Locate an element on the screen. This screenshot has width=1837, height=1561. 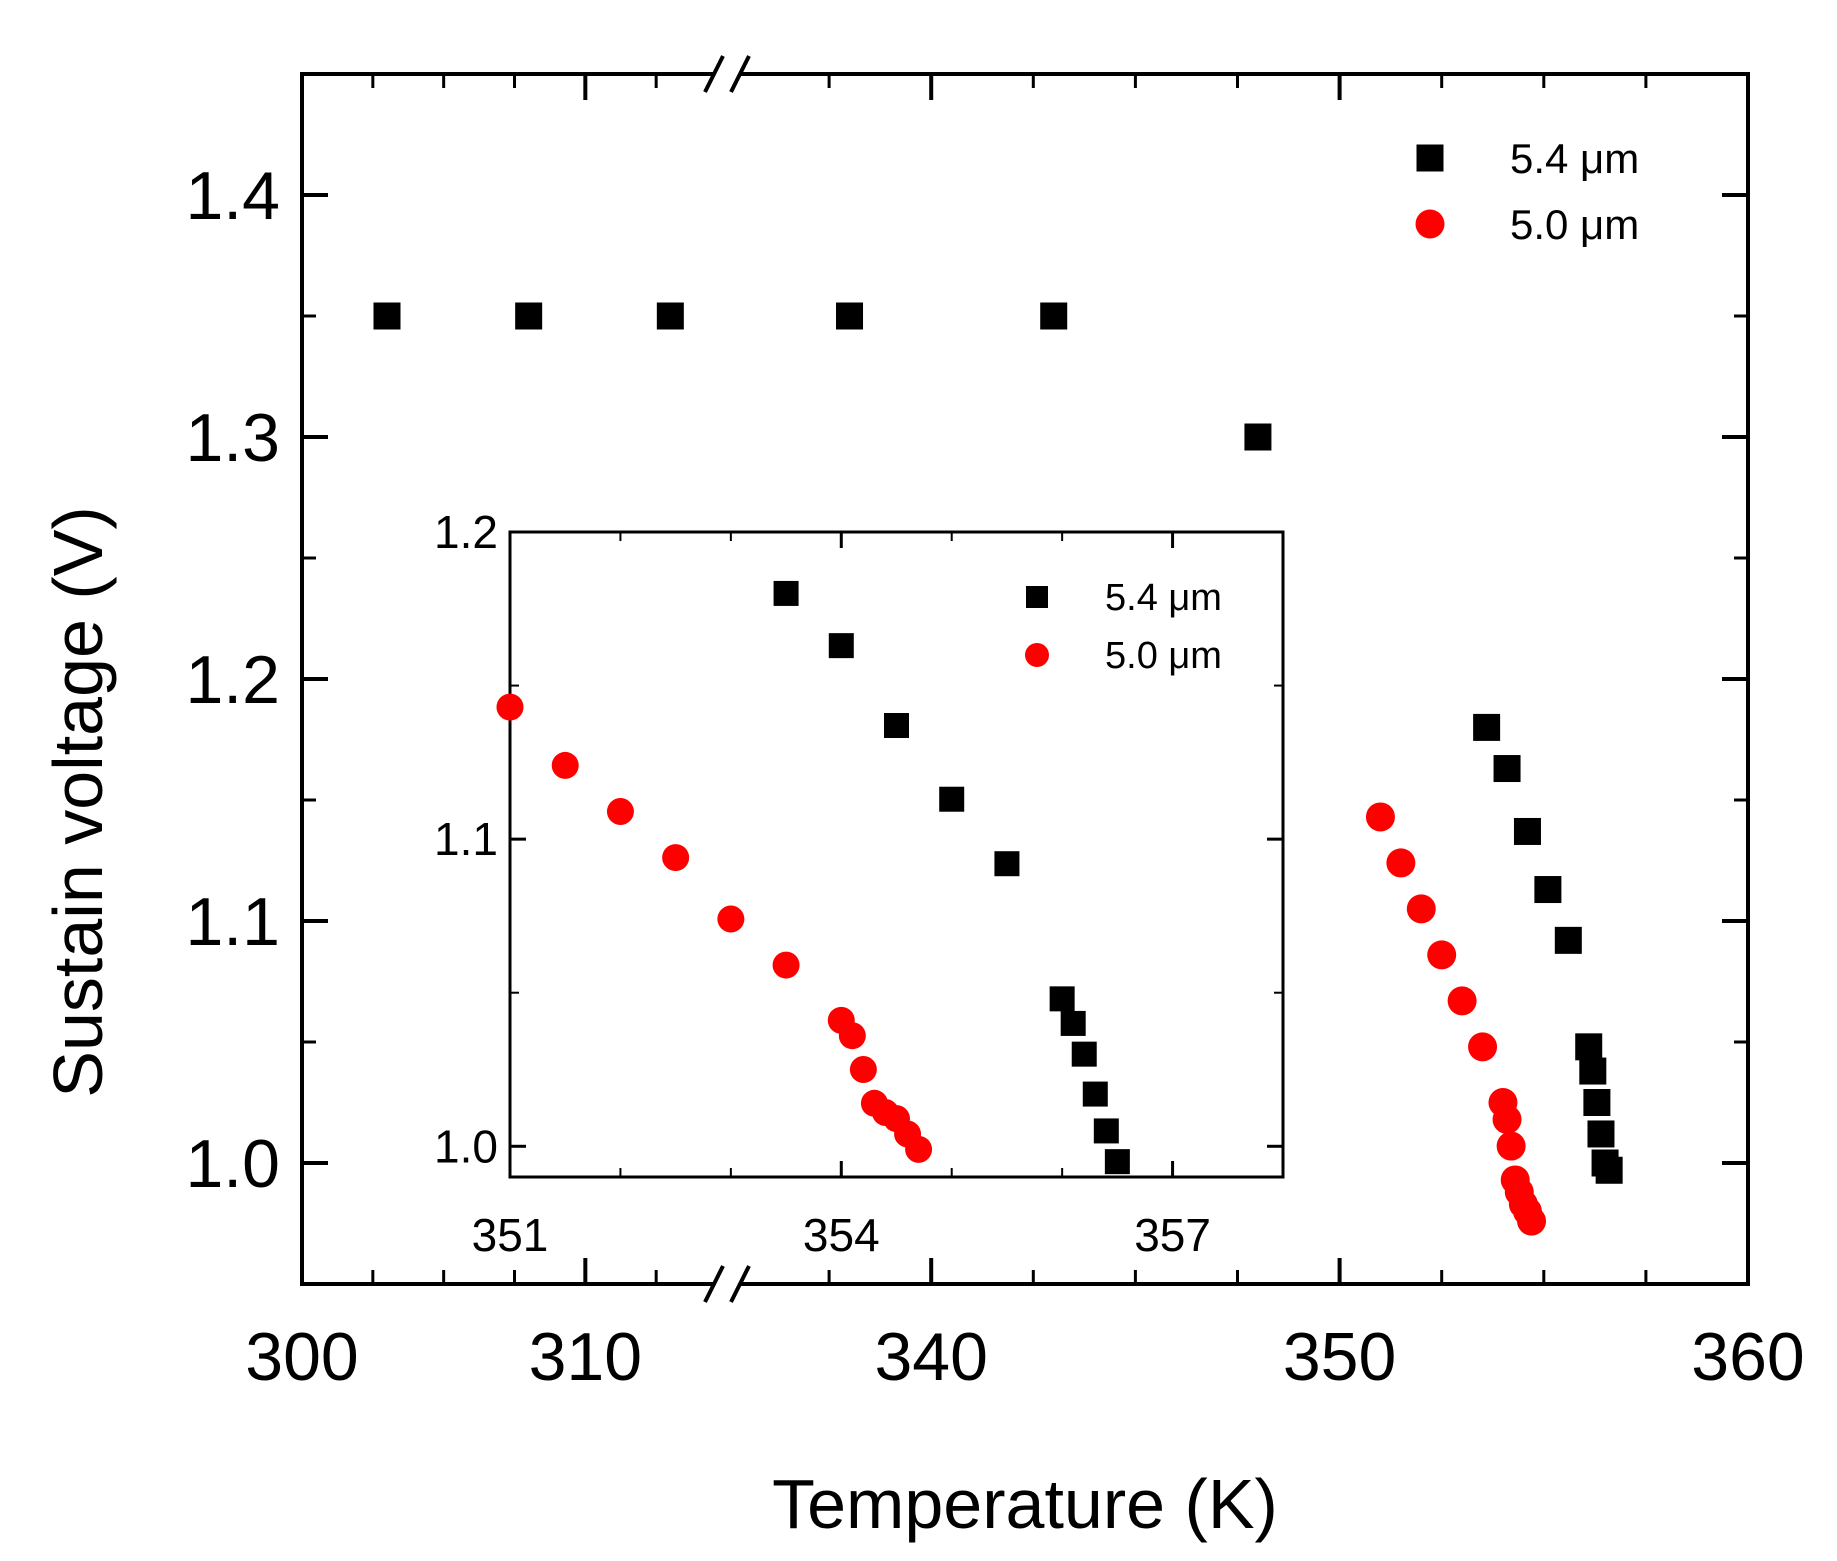
main-y-tick-label: 1.4 is located at coordinates (232, 196).